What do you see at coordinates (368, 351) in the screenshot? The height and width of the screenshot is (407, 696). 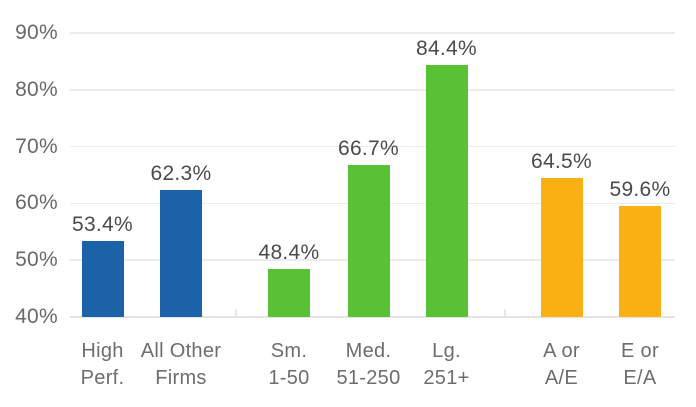 I see `x-axis-label-line: Med.` at bounding box center [368, 351].